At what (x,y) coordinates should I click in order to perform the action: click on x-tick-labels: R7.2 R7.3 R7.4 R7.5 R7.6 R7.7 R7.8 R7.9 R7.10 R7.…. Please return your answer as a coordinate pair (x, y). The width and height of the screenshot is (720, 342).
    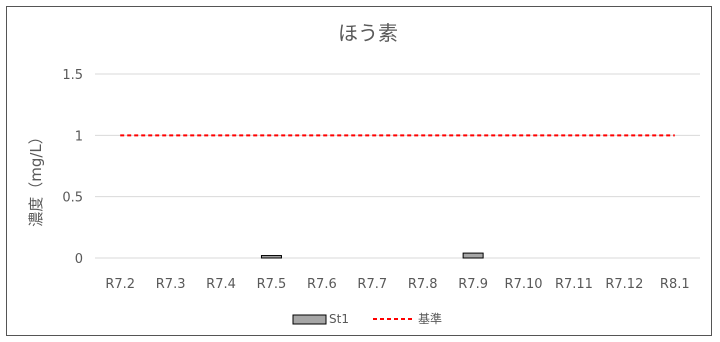
    Looking at the image, I should click on (397, 284).